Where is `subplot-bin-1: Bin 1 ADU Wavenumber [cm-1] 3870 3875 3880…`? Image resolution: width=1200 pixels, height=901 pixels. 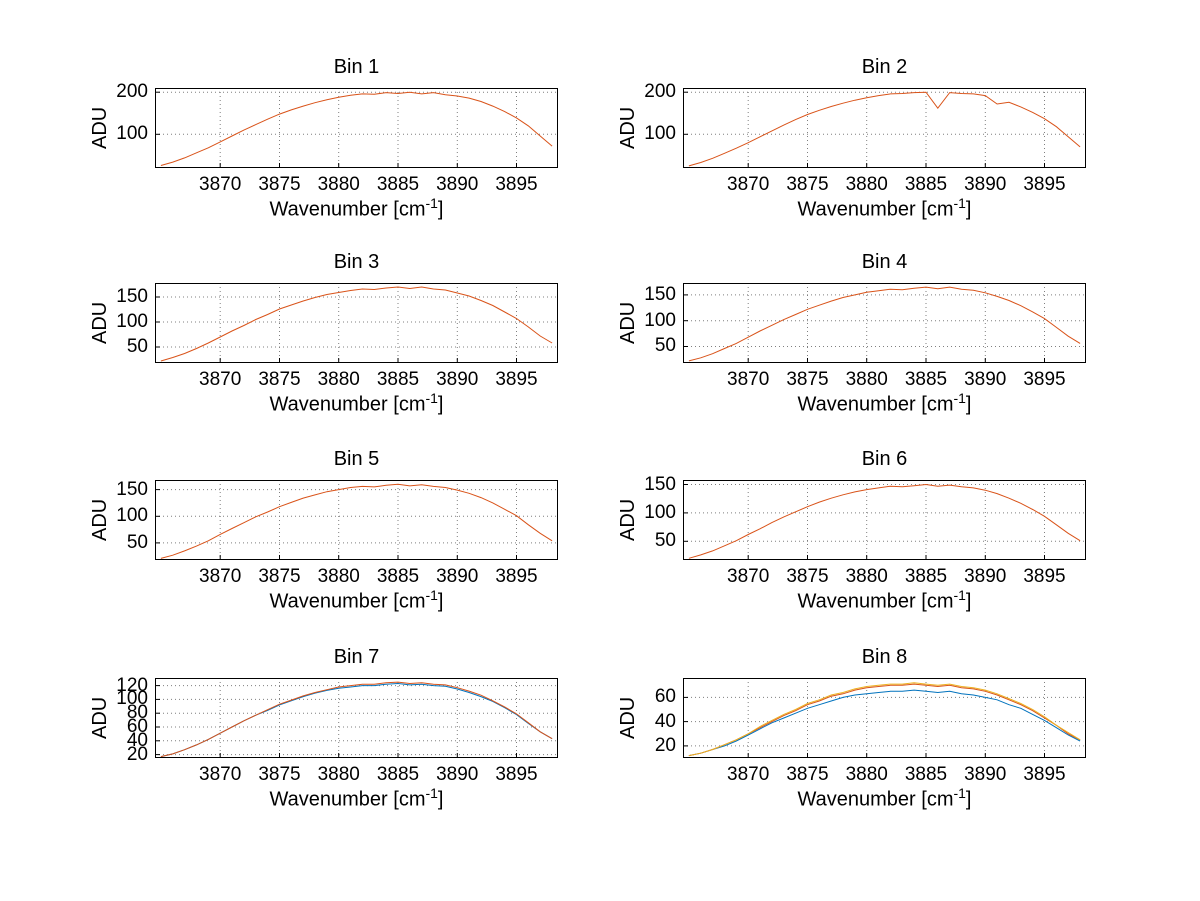 subplot-bin-1: Bin 1 ADU Wavenumber [cm-1] 3870 3875 3880… is located at coordinates (323, 138).